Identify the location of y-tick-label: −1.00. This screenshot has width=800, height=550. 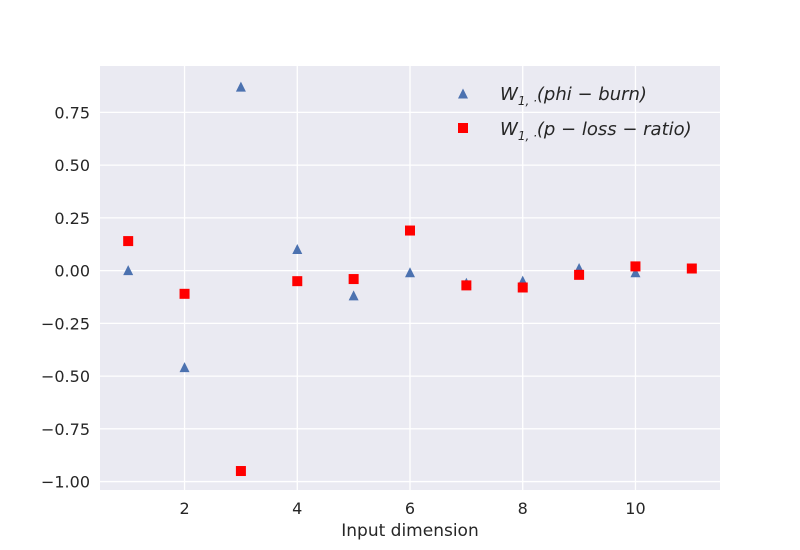
(65, 482).